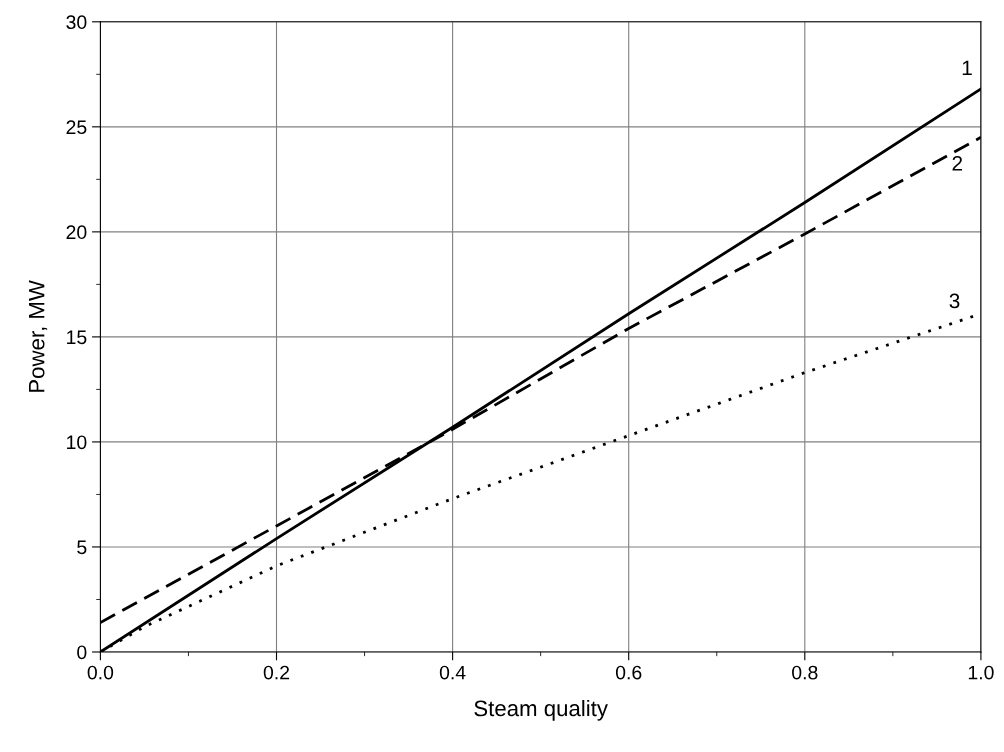 This screenshot has width=1004, height=752. What do you see at coordinates (82, 547) in the screenshot?
I see `y-tick-label: 5` at bounding box center [82, 547].